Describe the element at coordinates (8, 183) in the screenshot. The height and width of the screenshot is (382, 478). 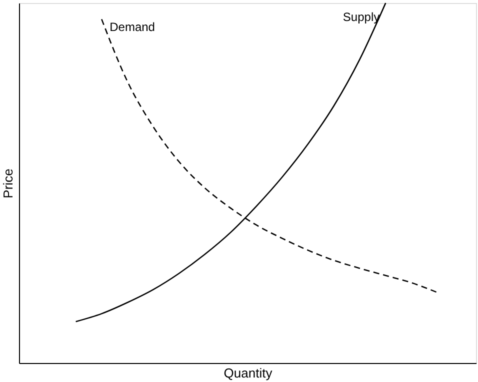
I see `y-axis-title: Price` at that location.